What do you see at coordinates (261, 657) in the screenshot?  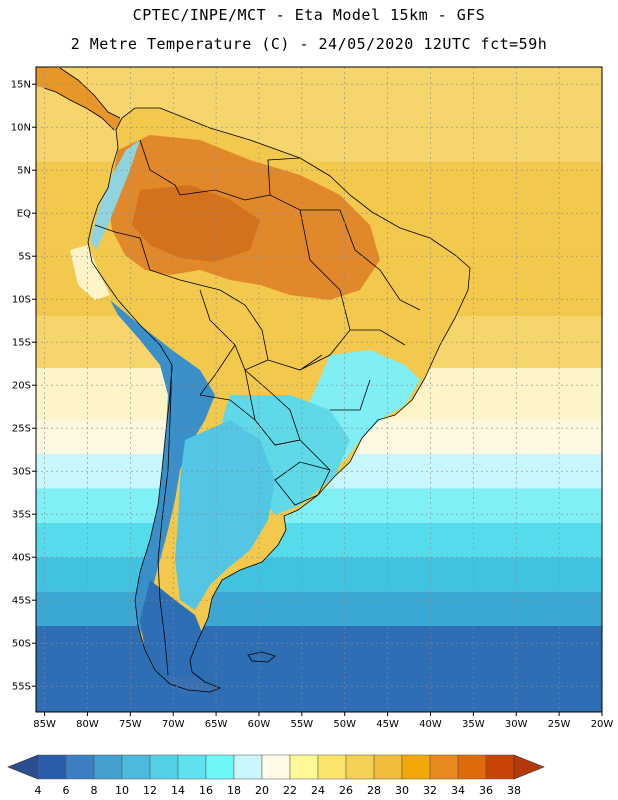 I see `falkland-islands` at bounding box center [261, 657].